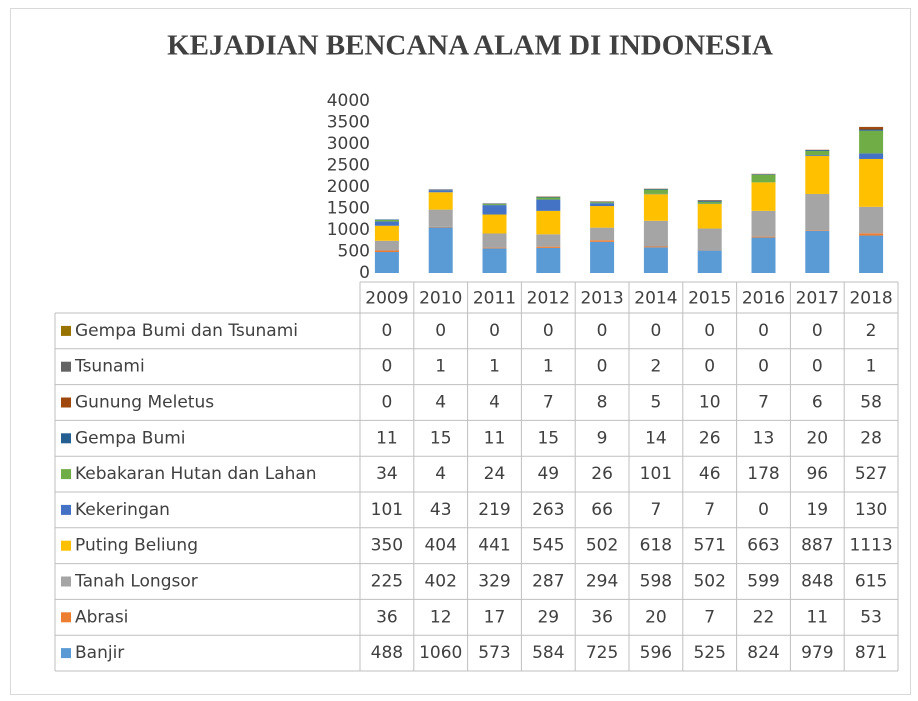 This screenshot has height=701, width=918. What do you see at coordinates (870, 546) in the screenshot?
I see `table-value: 1113` at bounding box center [870, 546].